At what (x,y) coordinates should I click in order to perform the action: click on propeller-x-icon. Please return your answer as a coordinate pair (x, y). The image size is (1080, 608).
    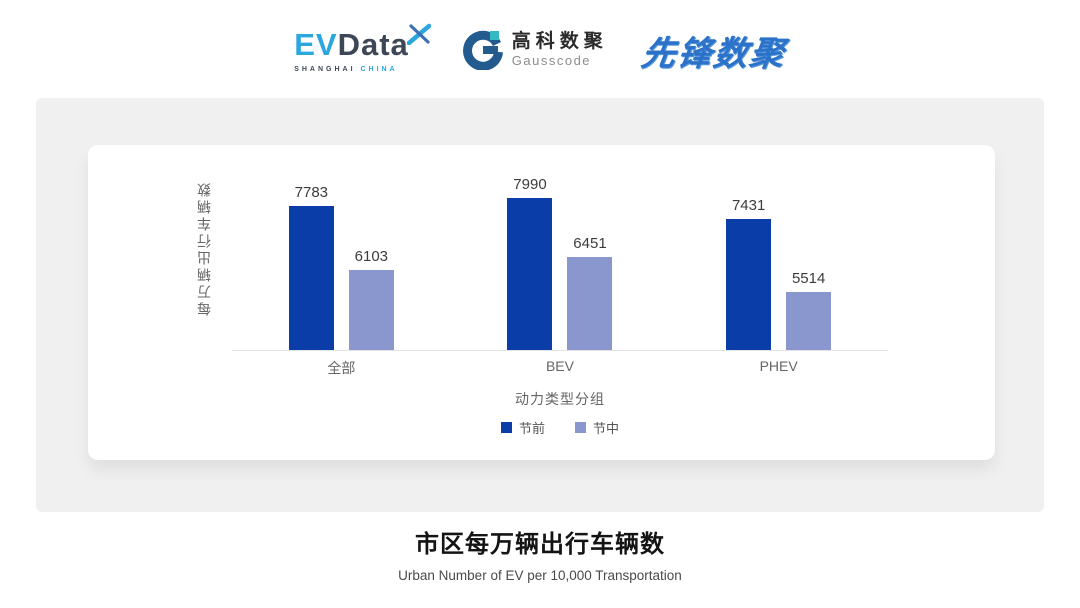
    Looking at the image, I should click on (418, 34).